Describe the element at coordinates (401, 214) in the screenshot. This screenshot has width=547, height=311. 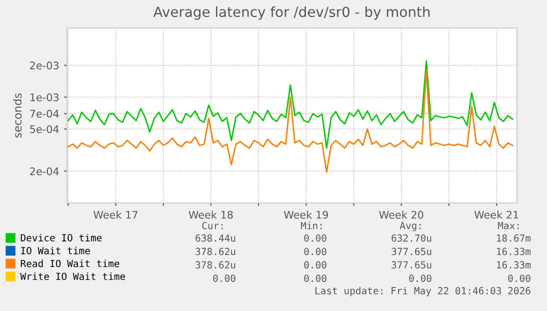
I see `x-tick-label: Week 20` at that location.